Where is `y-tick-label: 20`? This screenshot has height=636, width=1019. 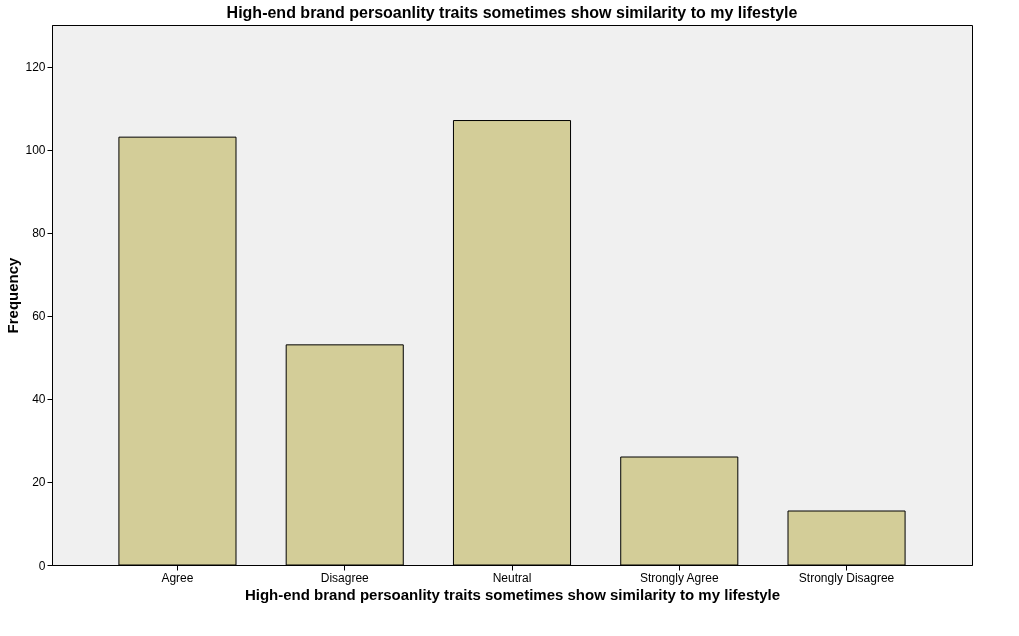 y-tick-label: 20 is located at coordinates (39, 482).